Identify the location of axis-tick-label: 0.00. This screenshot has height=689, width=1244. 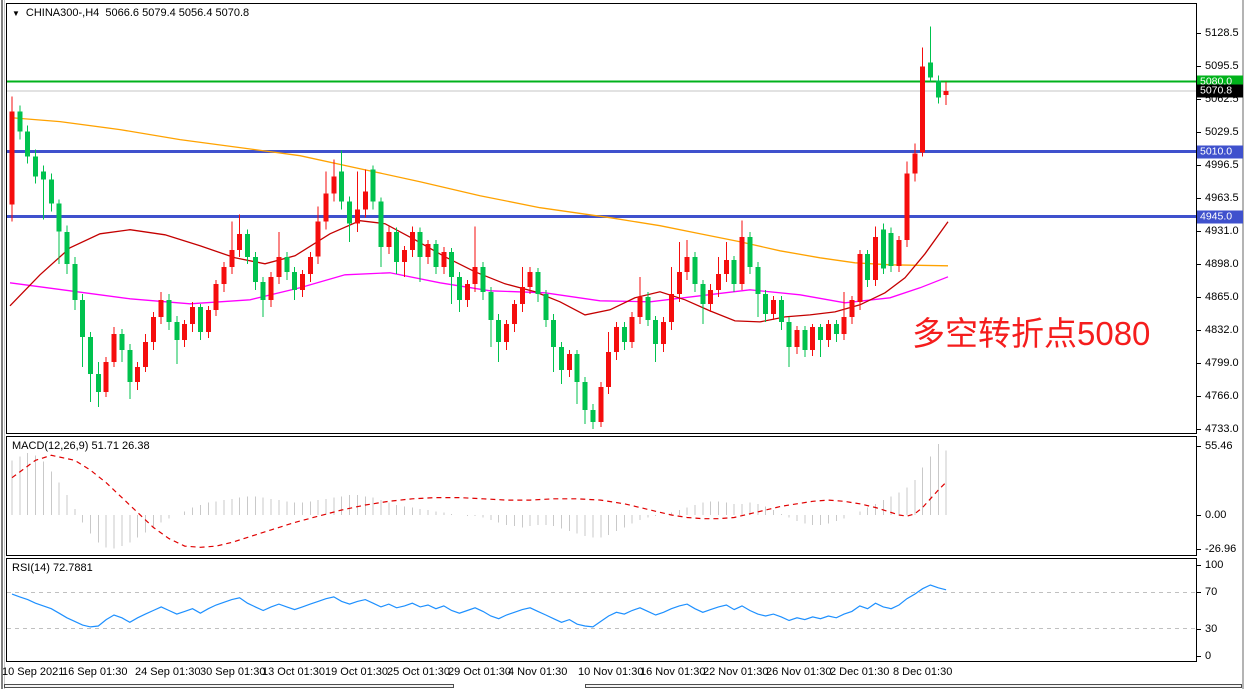
(1216, 515).